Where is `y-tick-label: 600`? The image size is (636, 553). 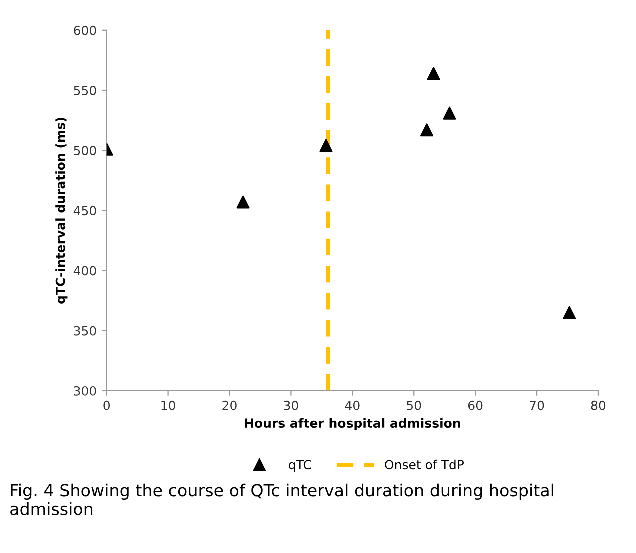 y-tick-label: 600 is located at coordinates (85, 31).